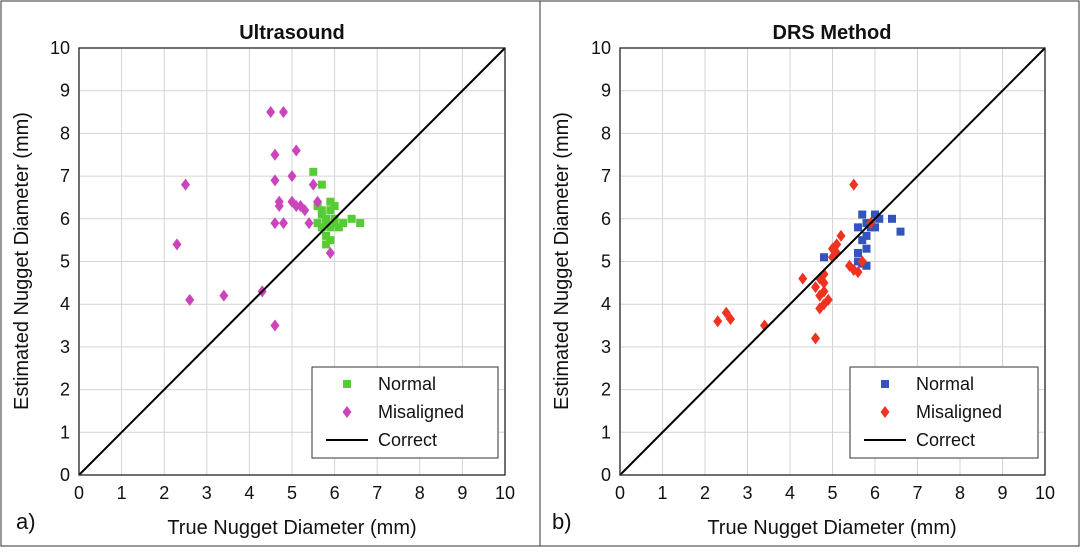 This screenshot has height=552, width=1080. What do you see at coordinates (960, 493) in the screenshot?
I see `x-tick-label: 8` at bounding box center [960, 493].